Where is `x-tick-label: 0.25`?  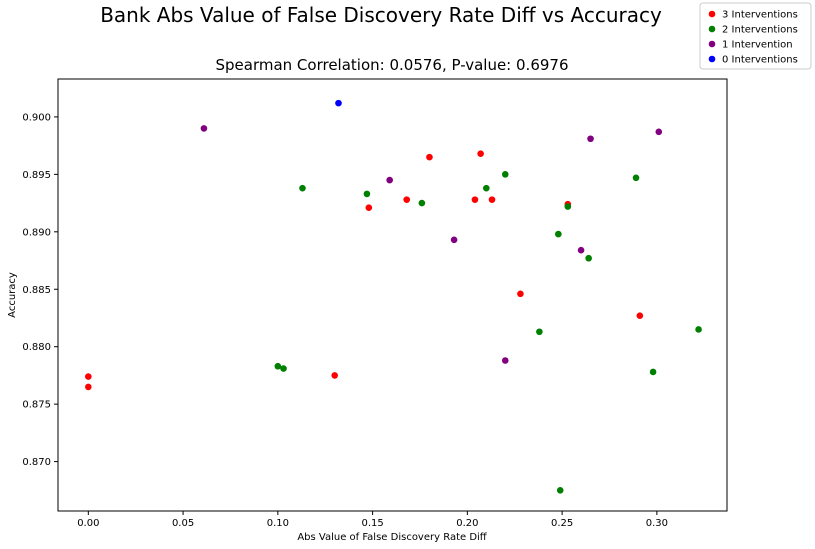 x-tick-label: 0.25 is located at coordinates (562, 523).